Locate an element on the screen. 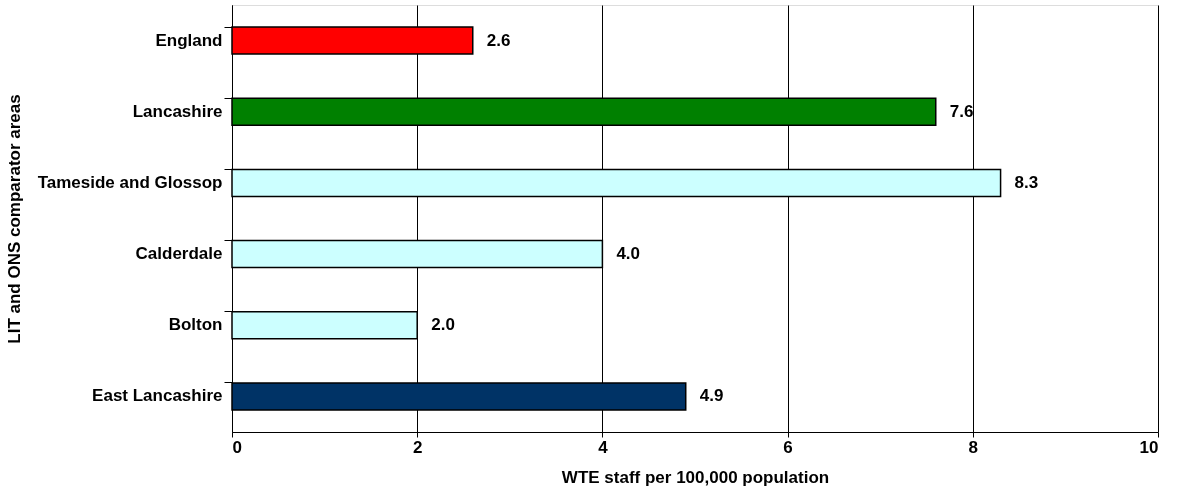  data-label: 7.6 is located at coordinates (961, 111).